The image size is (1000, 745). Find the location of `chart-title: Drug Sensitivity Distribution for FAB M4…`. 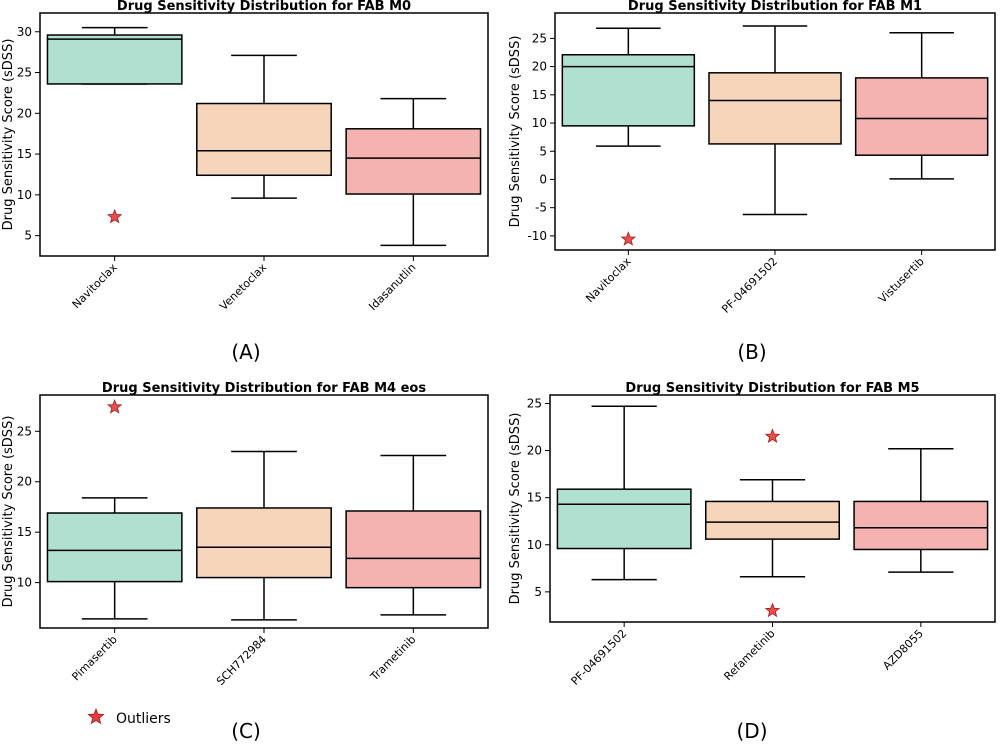

chart-title: Drug Sensitivity Distribution for FAB M4… is located at coordinates (264, 388).